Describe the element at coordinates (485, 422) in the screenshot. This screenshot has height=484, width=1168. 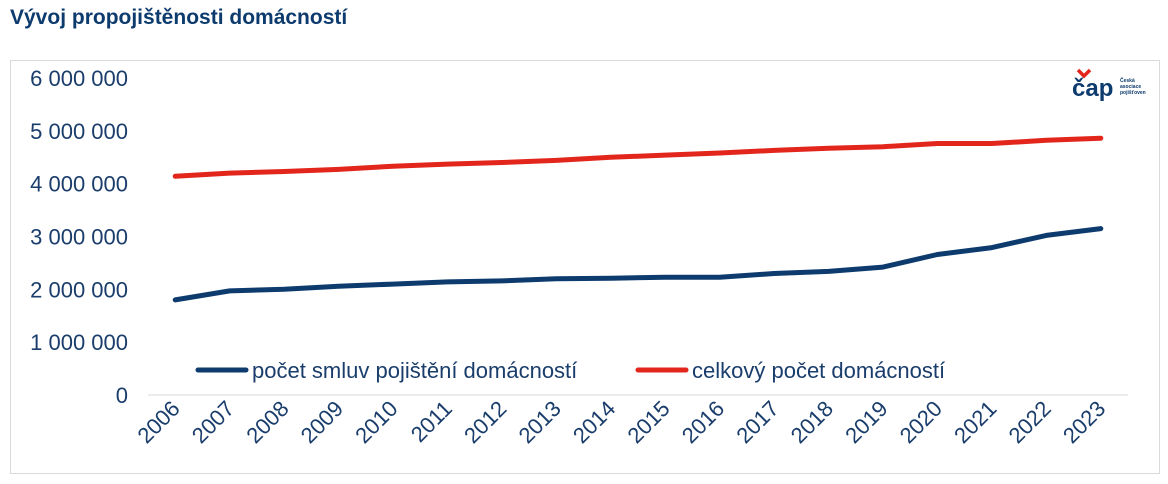
I see `x-tick-label: 2012` at that location.